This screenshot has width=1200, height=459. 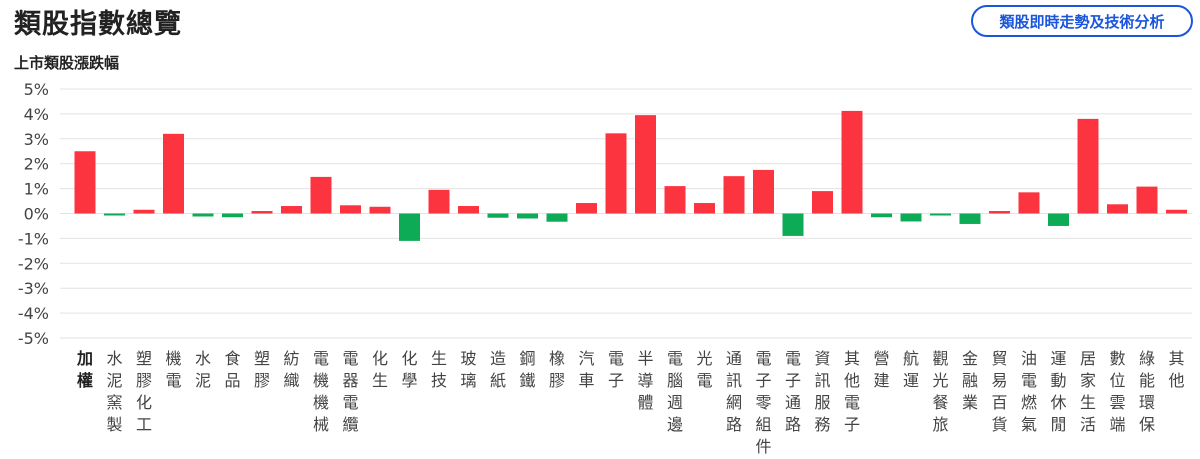 I want to click on bar-其他, so click(x=1176, y=211).